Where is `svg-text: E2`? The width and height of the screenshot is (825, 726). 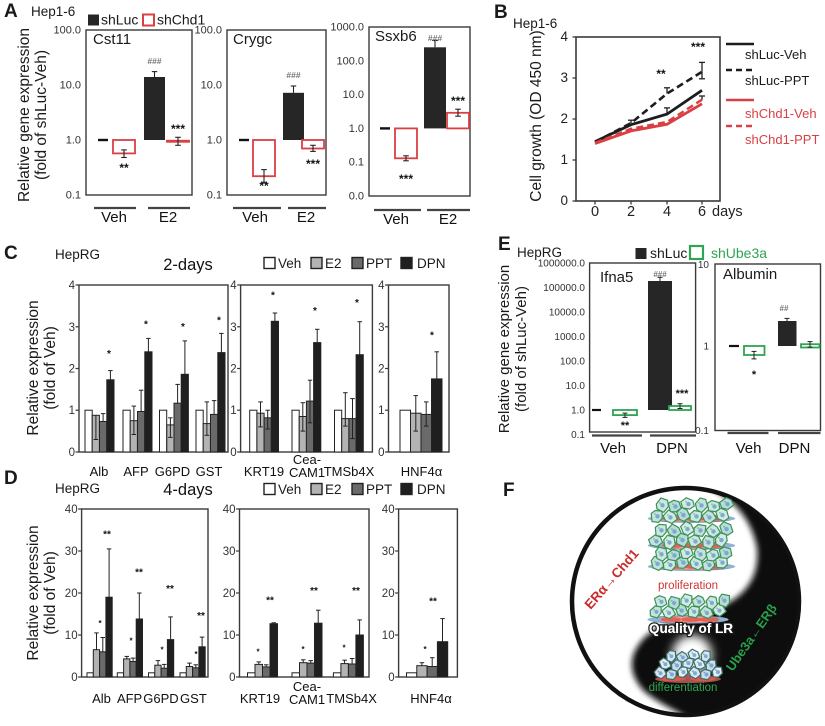 svg-text: E2 is located at coordinates (168, 217).